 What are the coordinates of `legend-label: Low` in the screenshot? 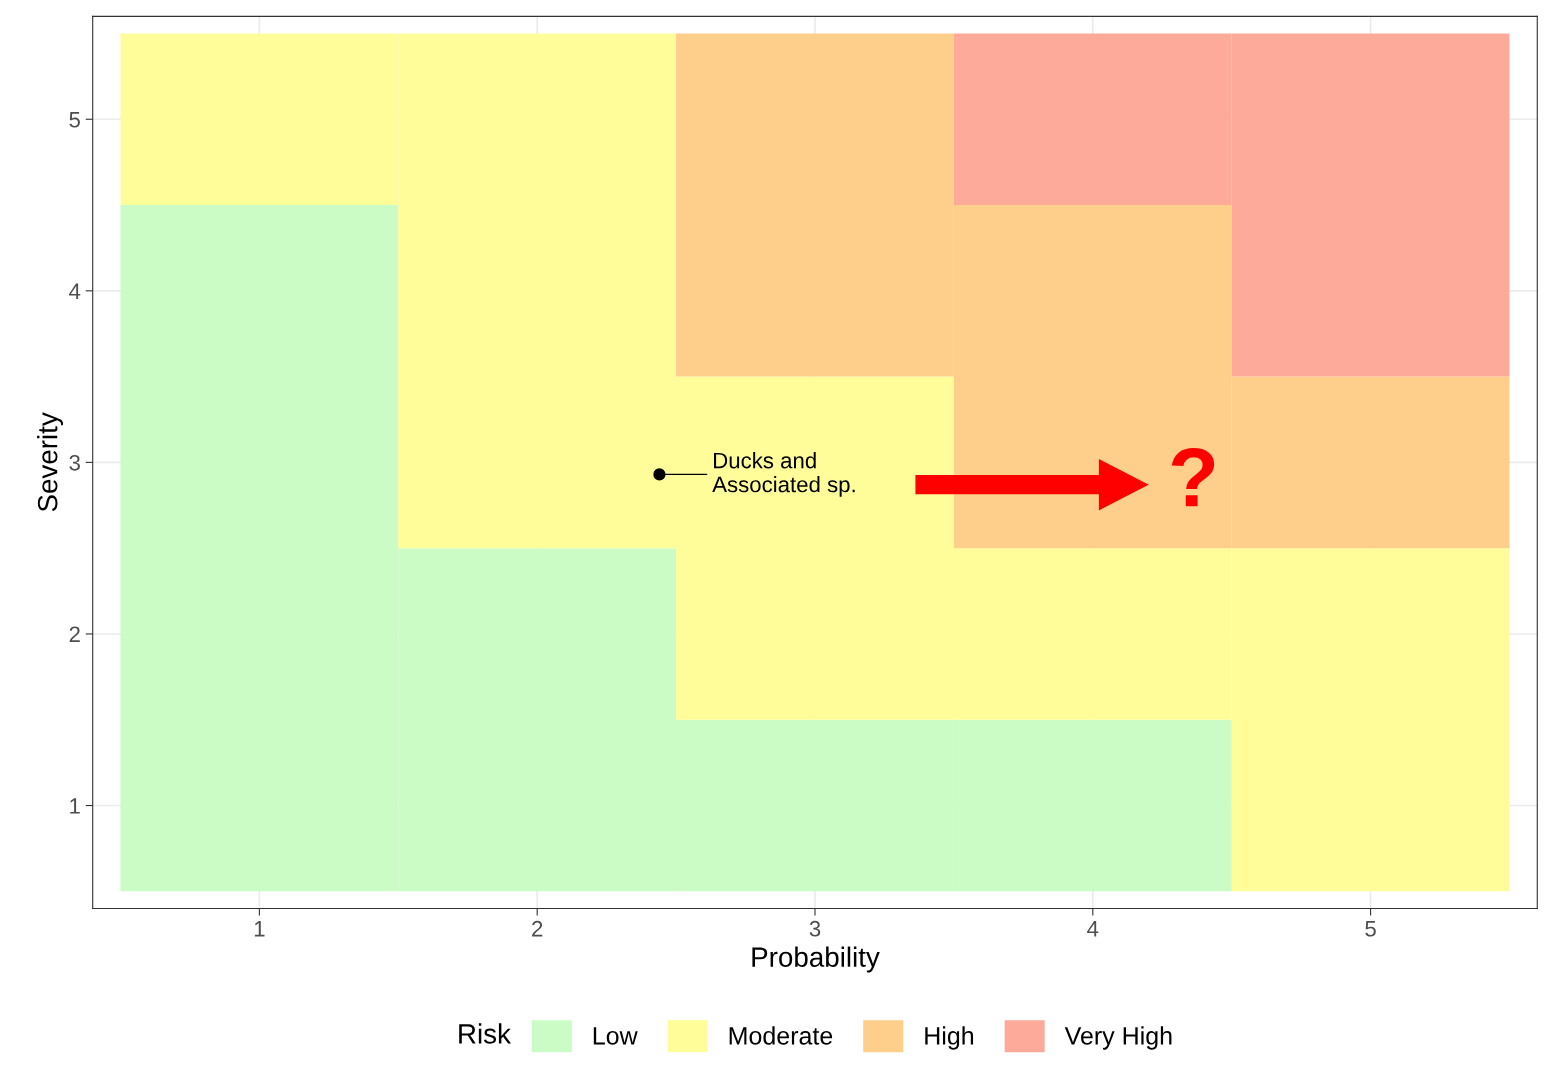 It's located at (615, 1036).